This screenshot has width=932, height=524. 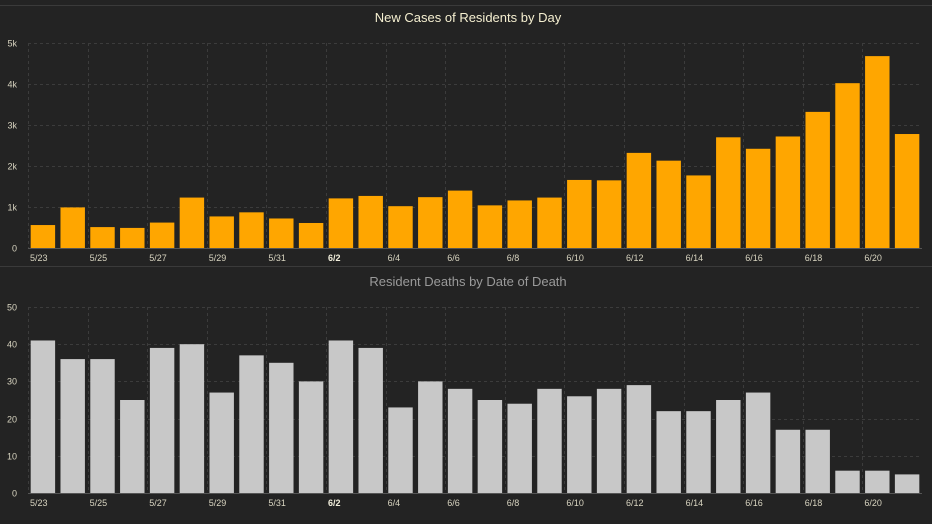 I want to click on resident-deaths-x-tick-label: 6/4, so click(x=394, y=503).